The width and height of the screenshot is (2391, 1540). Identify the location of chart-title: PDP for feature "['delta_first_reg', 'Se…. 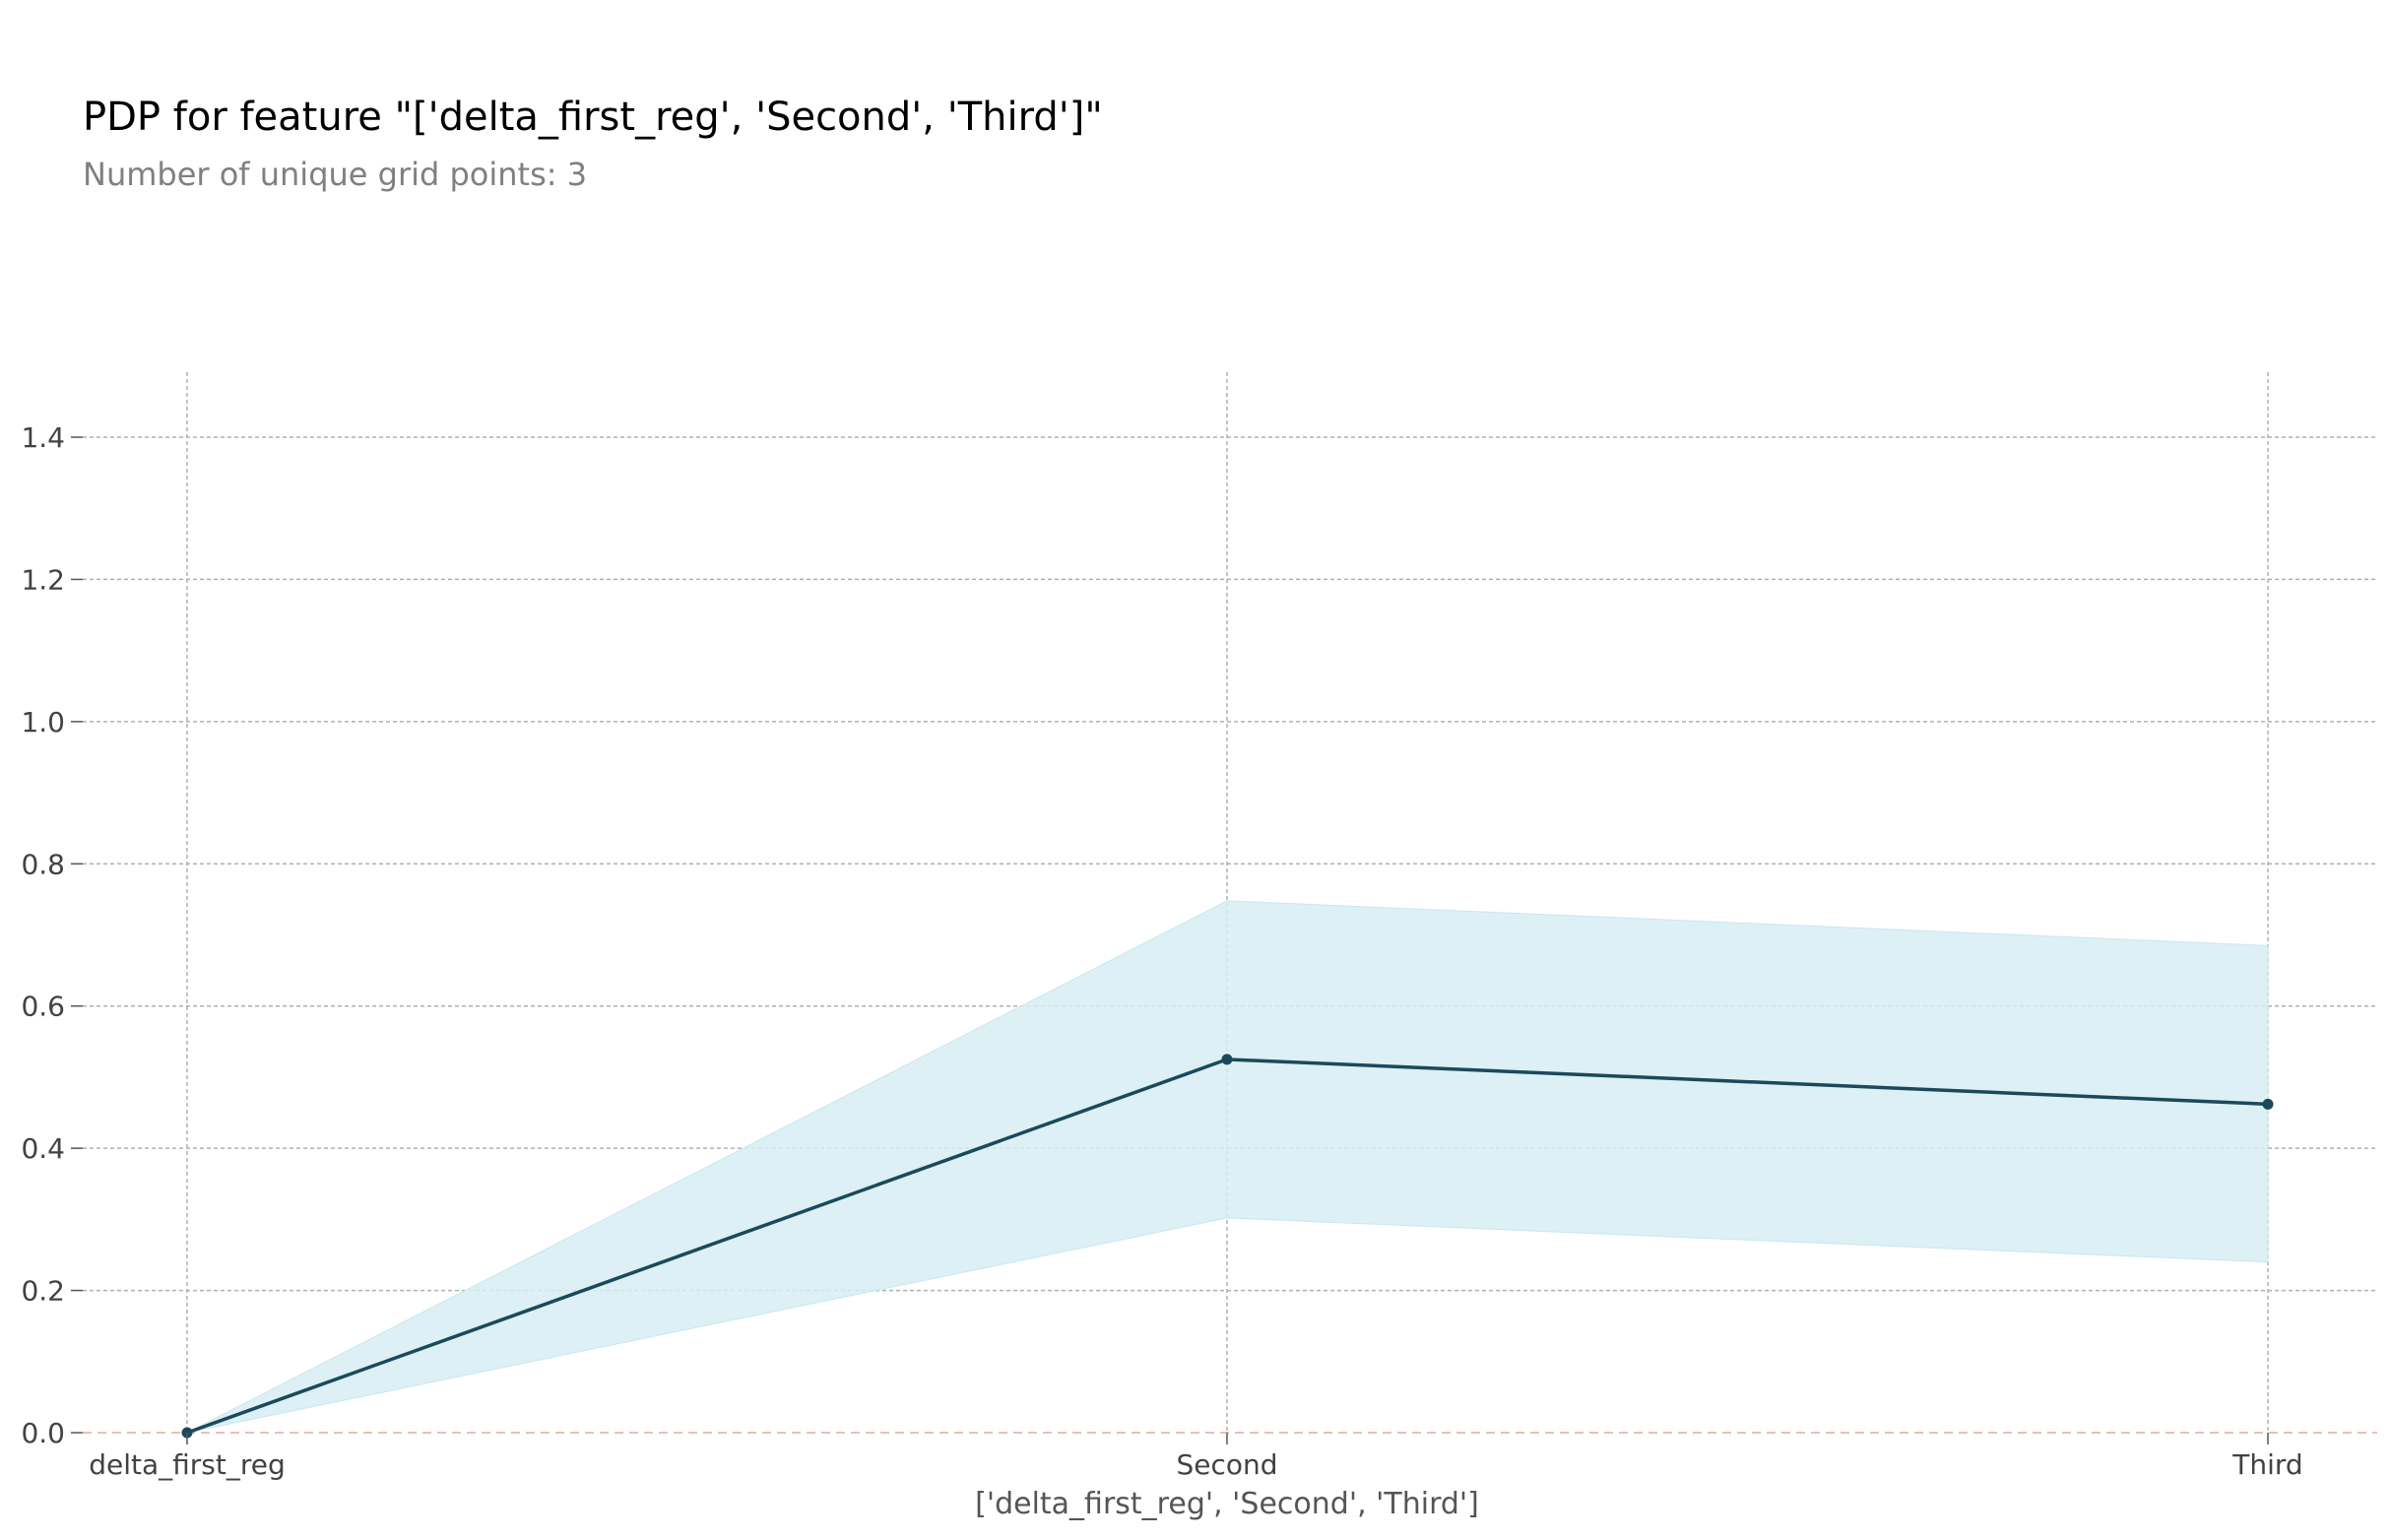
(593, 117).